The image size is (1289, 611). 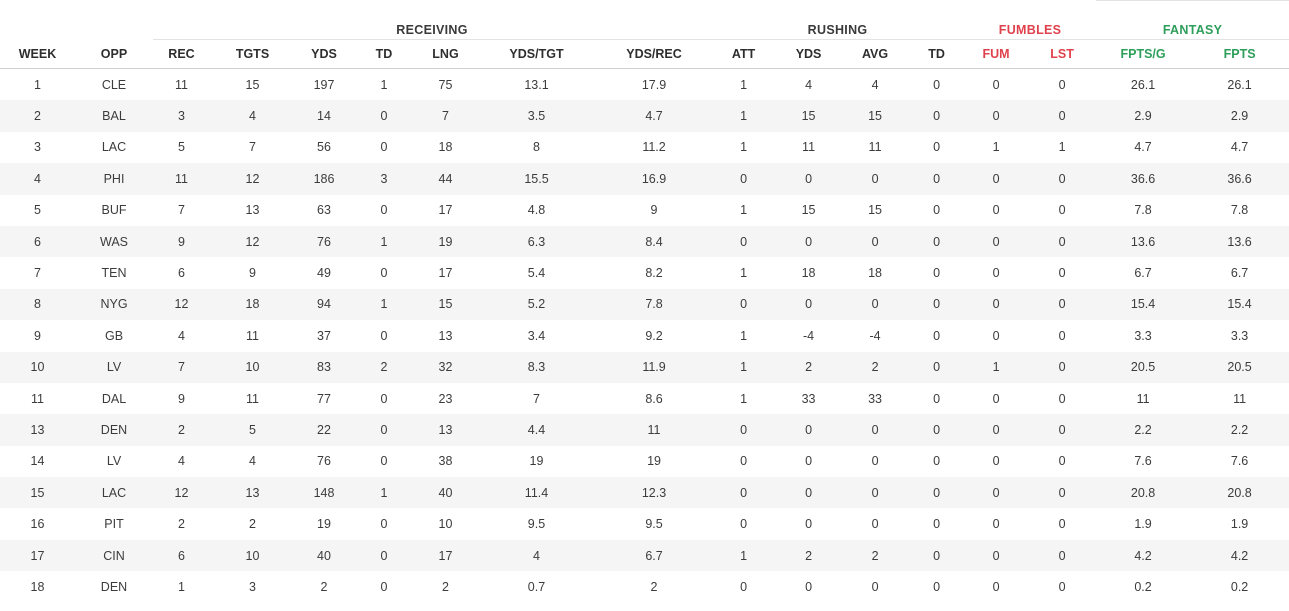 I want to click on column-header-fum: FUM, so click(x=996, y=54).